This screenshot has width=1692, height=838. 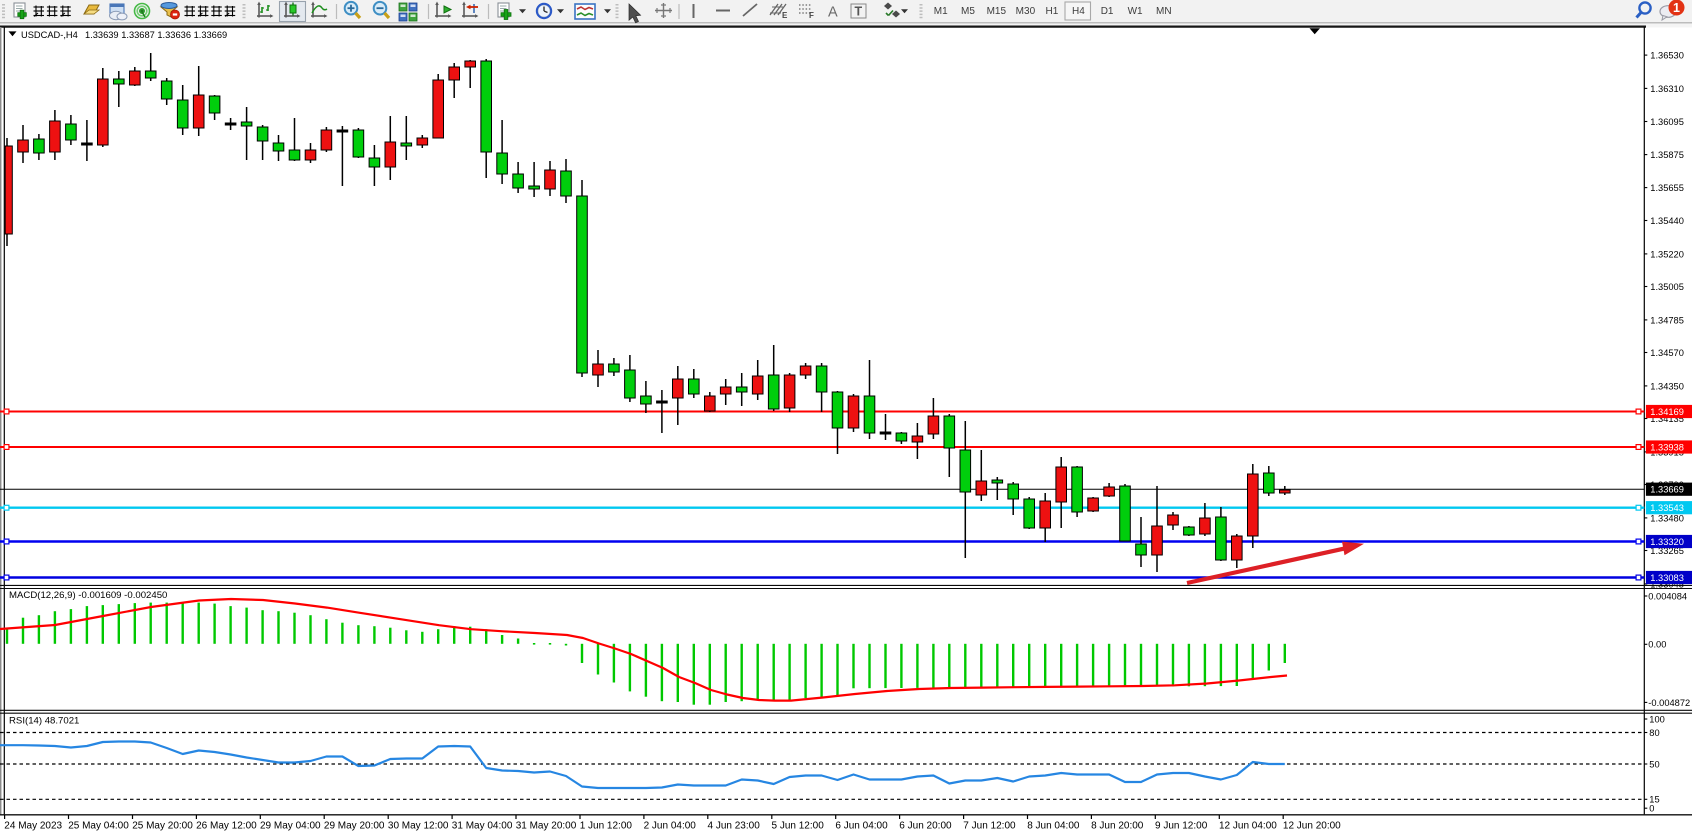 What do you see at coordinates (1026, 11) in the screenshot?
I see `svg-text: M30` at bounding box center [1026, 11].